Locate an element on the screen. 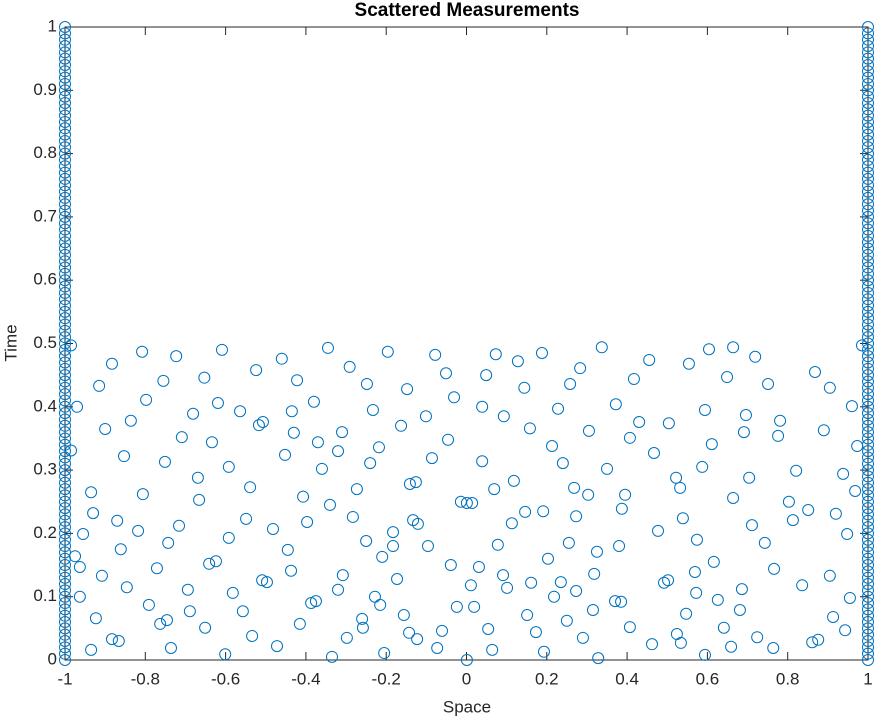 The image size is (877, 722). chart-title: Scattered Measurements is located at coordinates (467, 10).